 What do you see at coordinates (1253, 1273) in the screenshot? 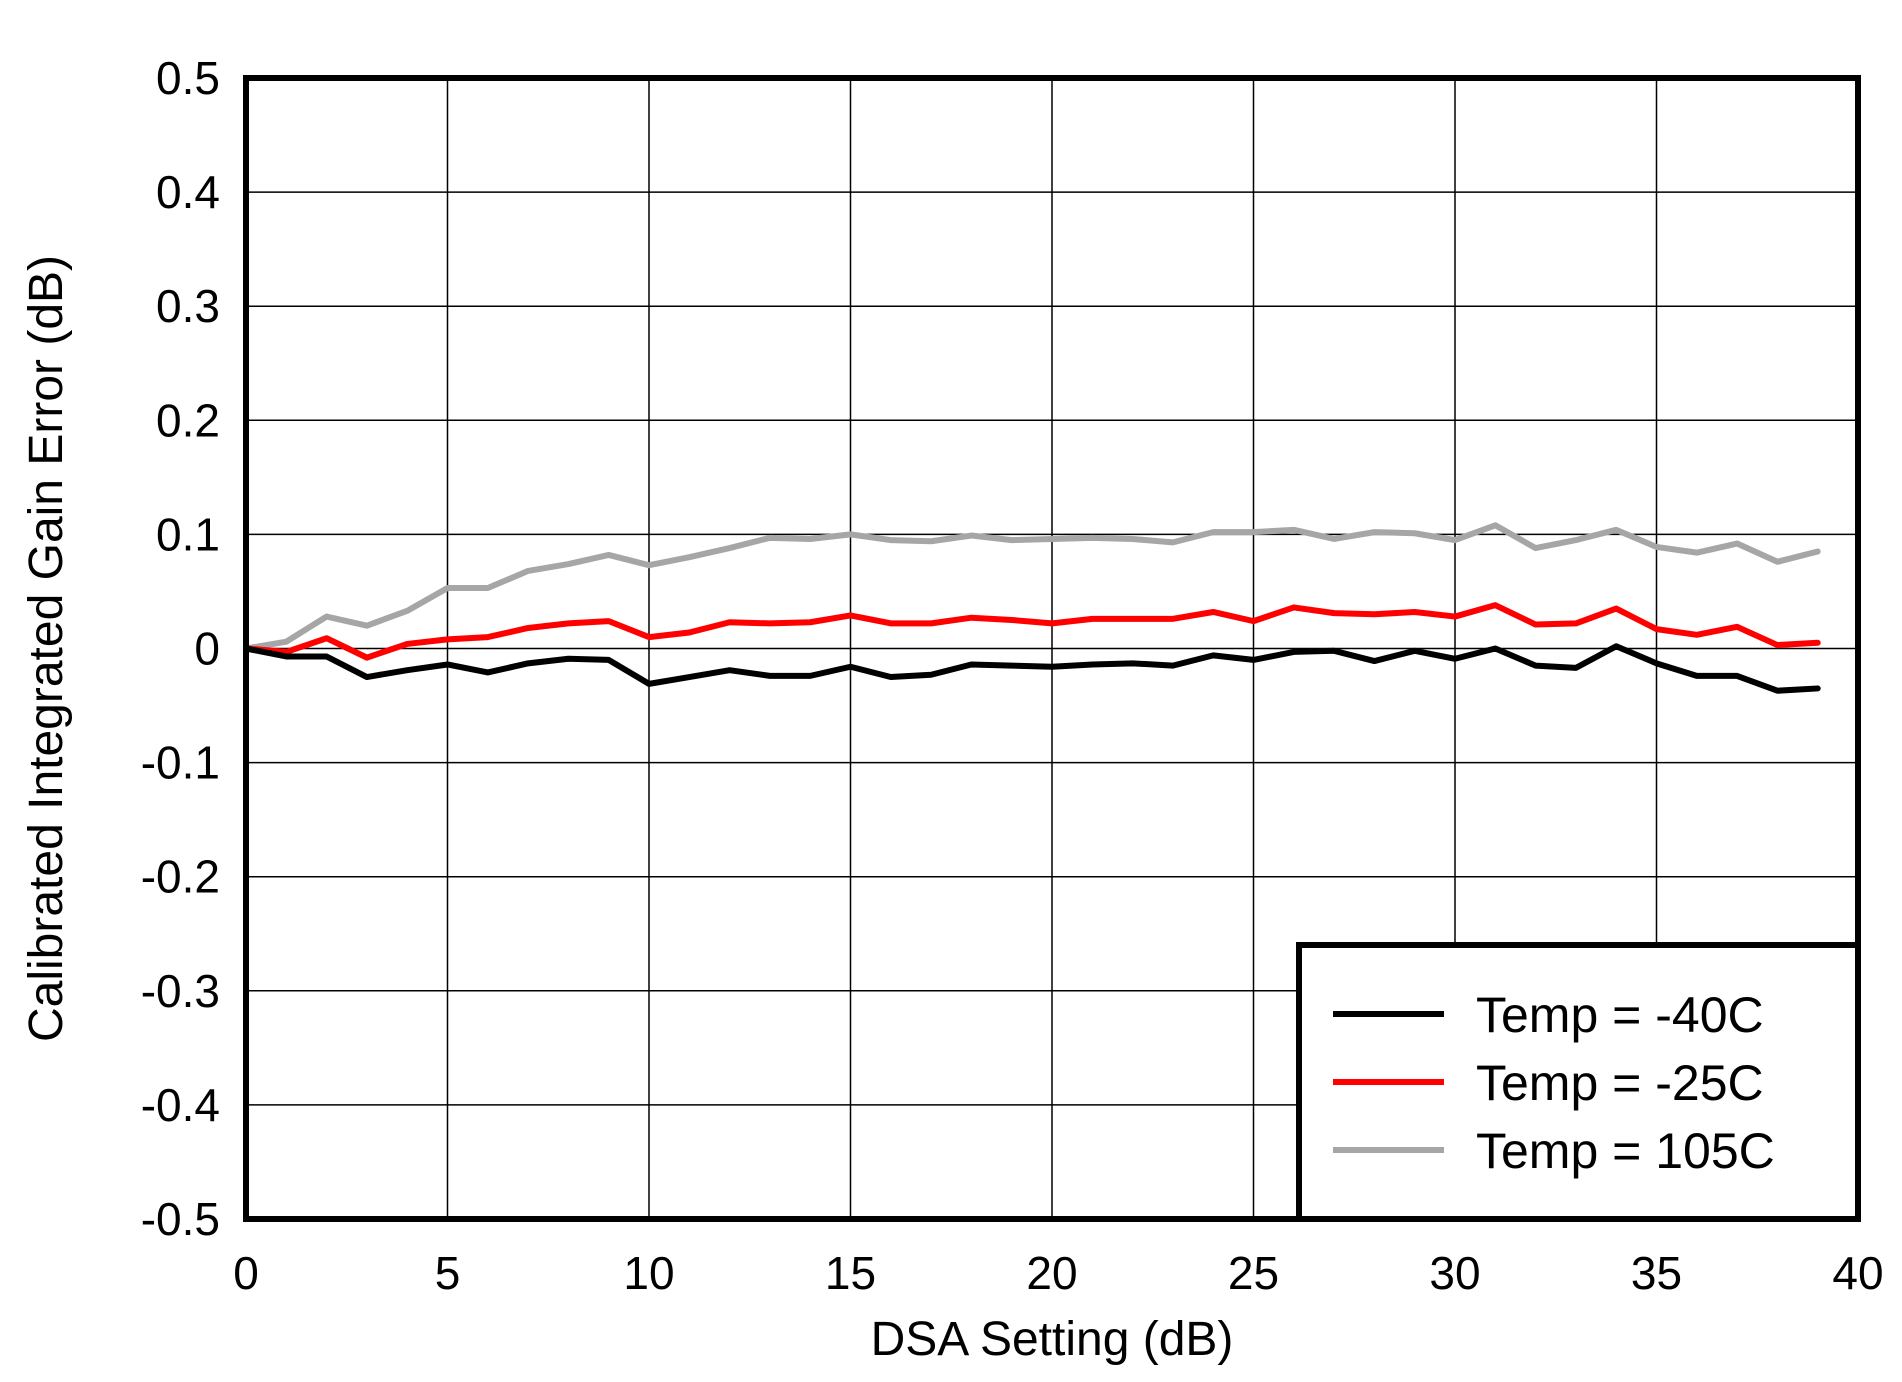
I see `x-tick-label: 25` at bounding box center [1253, 1273].